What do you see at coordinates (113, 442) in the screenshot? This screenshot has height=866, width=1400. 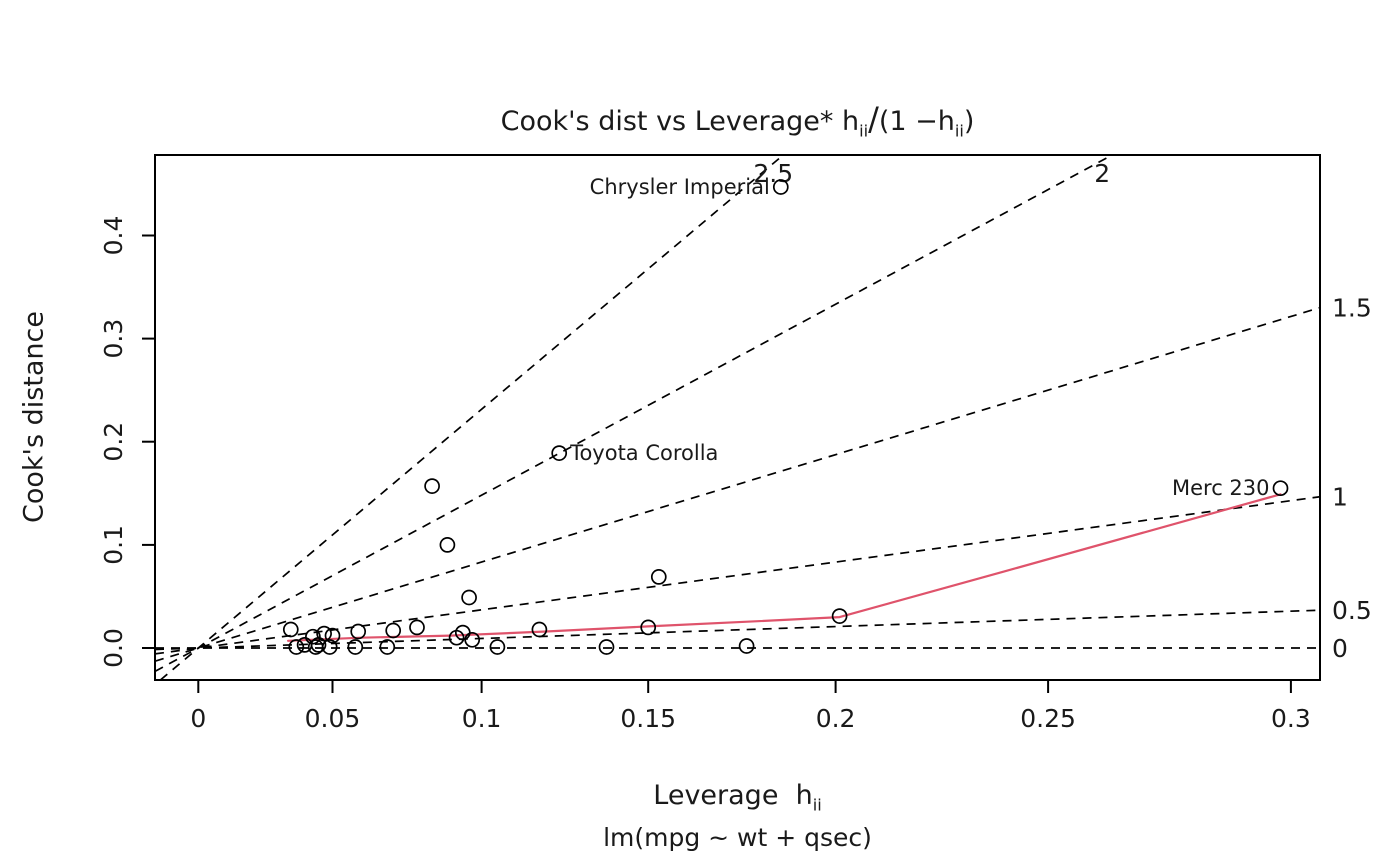 I see `y-tick-label-0.2: 0.2` at bounding box center [113, 442].